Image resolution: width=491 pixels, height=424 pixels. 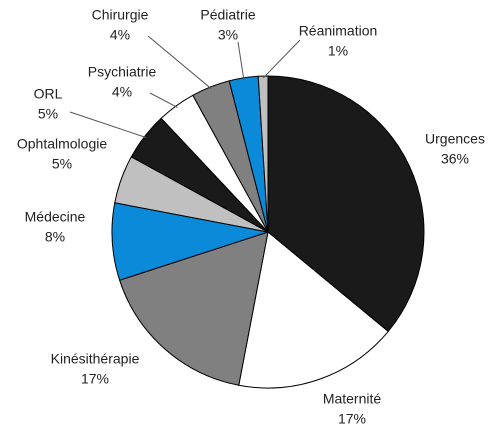 What do you see at coordinates (227, 15) in the screenshot?
I see `slice-label: Pédiatrie` at bounding box center [227, 15].